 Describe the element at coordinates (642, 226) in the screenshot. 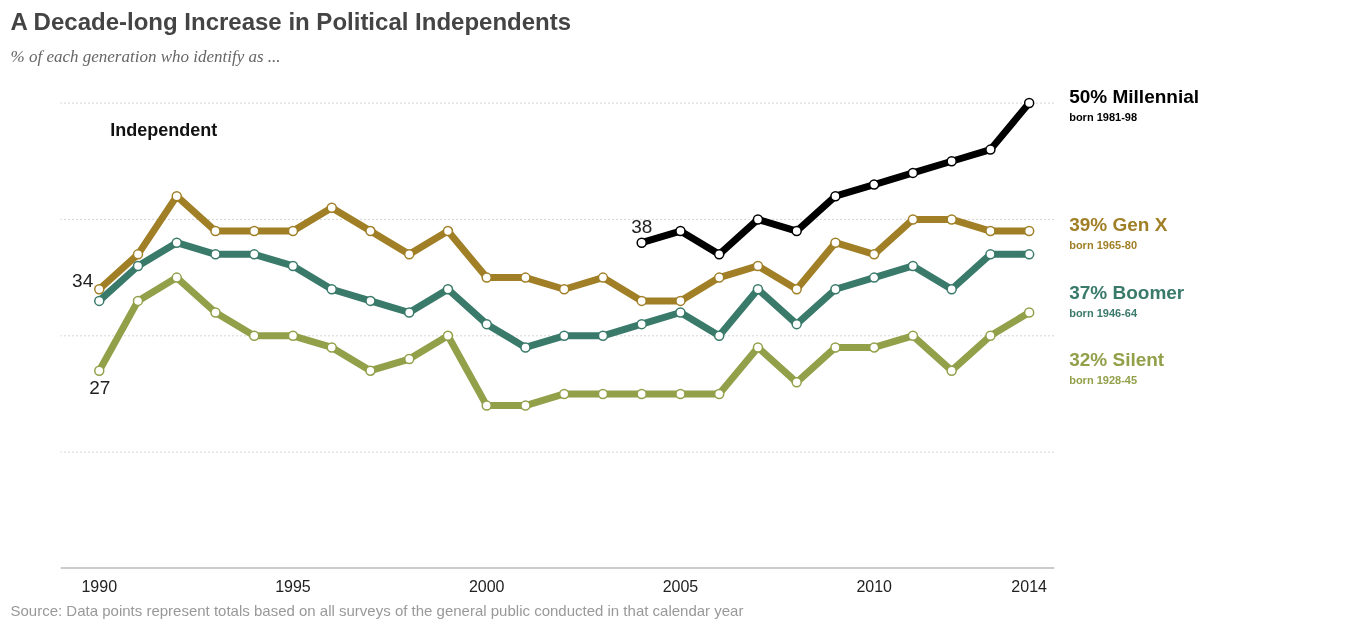

I see `data-label: 38` at that location.